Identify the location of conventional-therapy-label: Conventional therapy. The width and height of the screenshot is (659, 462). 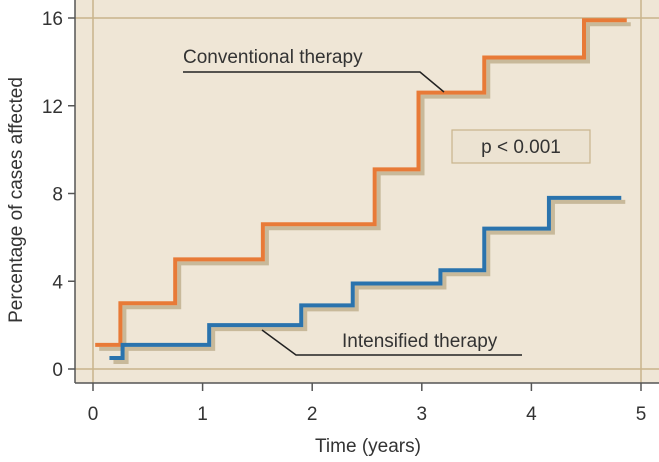
(273, 57).